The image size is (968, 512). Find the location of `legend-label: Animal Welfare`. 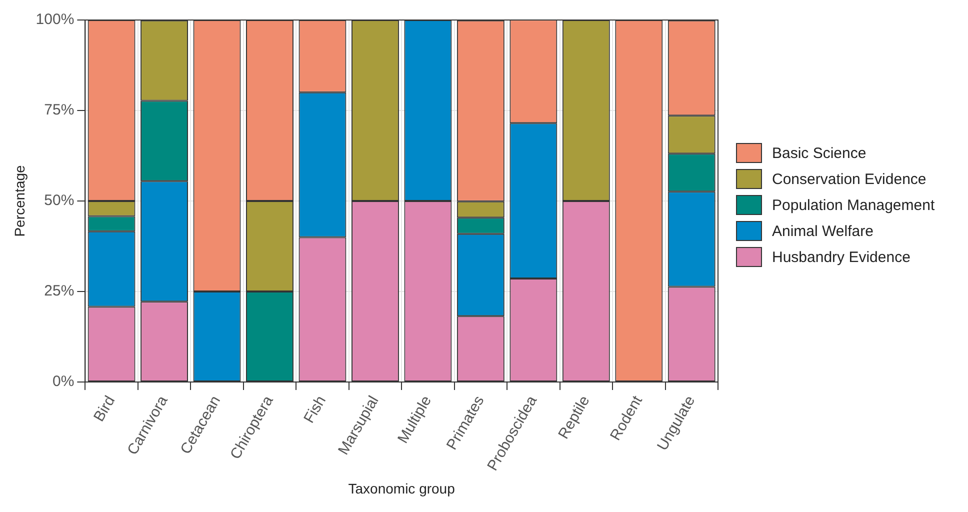

legend-label: Animal Welfare is located at coordinates (823, 231).